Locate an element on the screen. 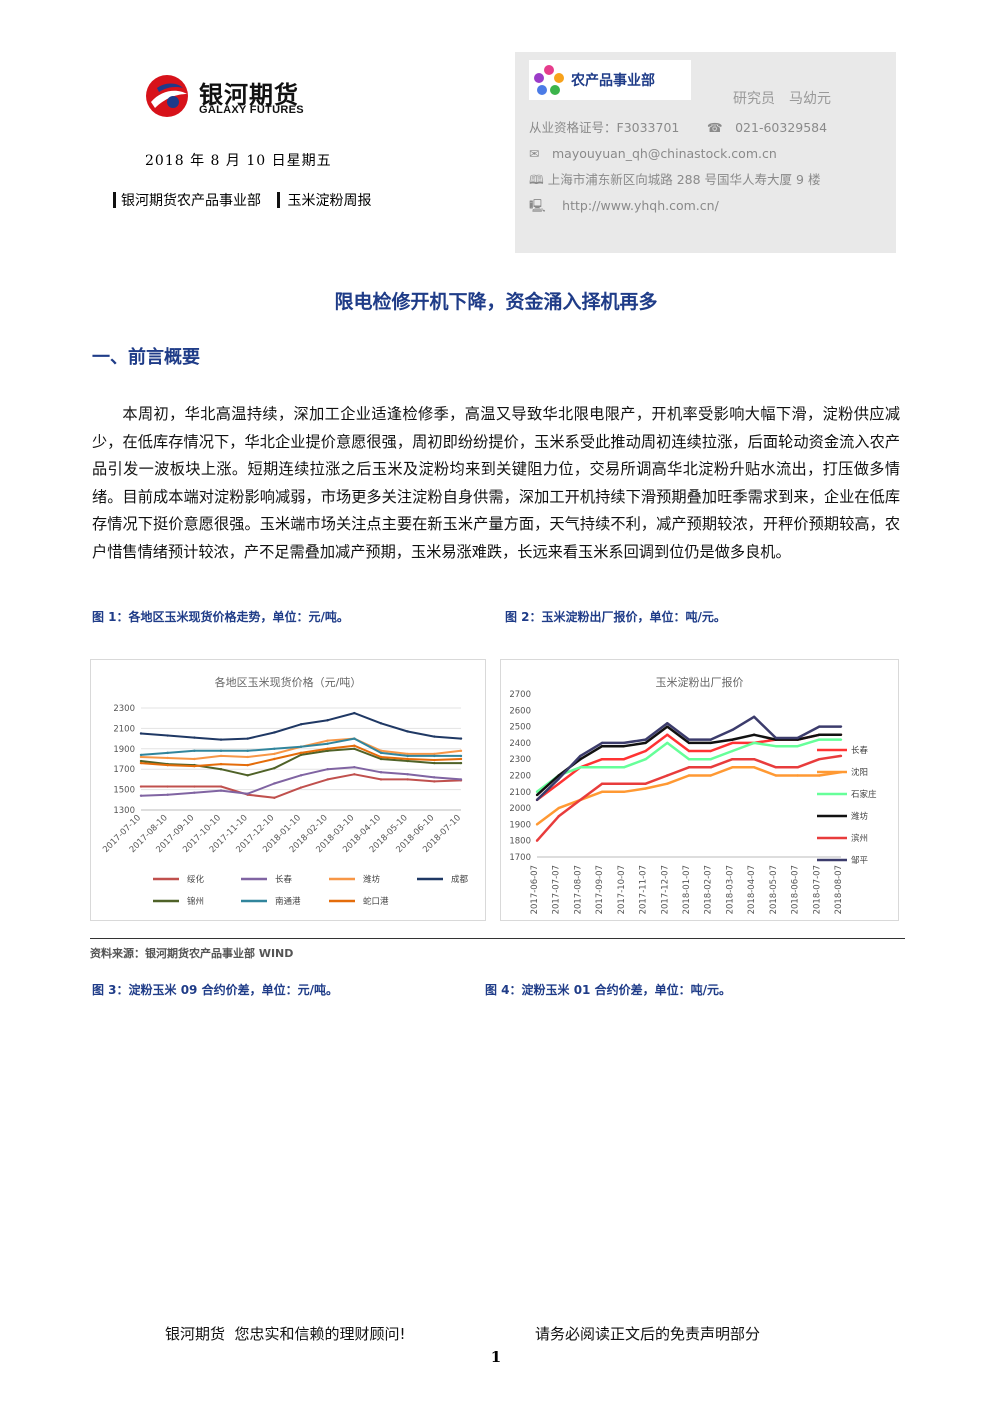 Image resolution: width=992 pixels, height=1403 pixels. footer-slogan: 银河期货 您忠实和信赖的理财顾问! is located at coordinates (285, 1334).